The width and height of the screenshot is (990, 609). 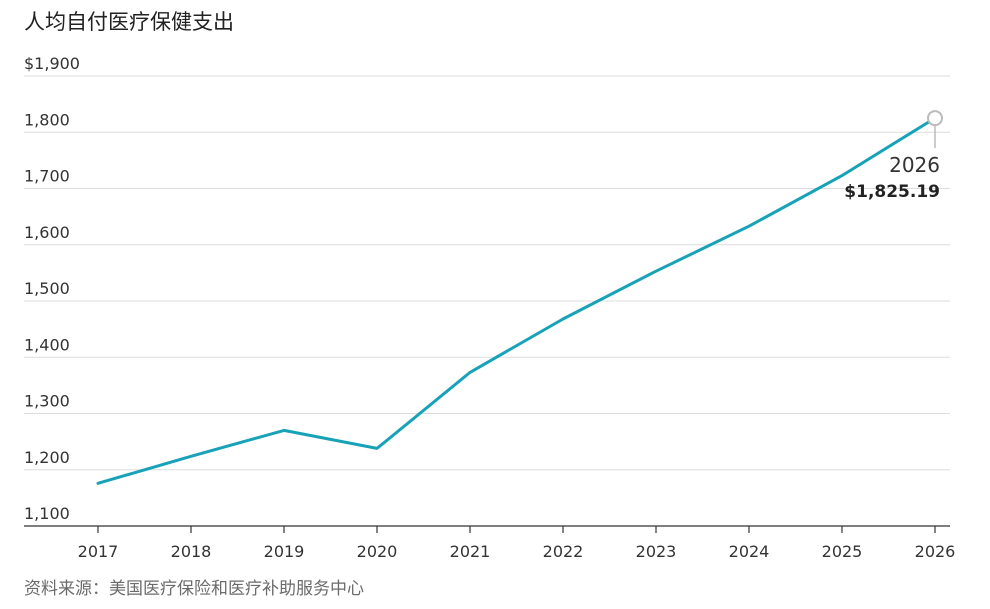 What do you see at coordinates (47, 401) in the screenshot?
I see `y-tick-label: 1,300` at bounding box center [47, 401].